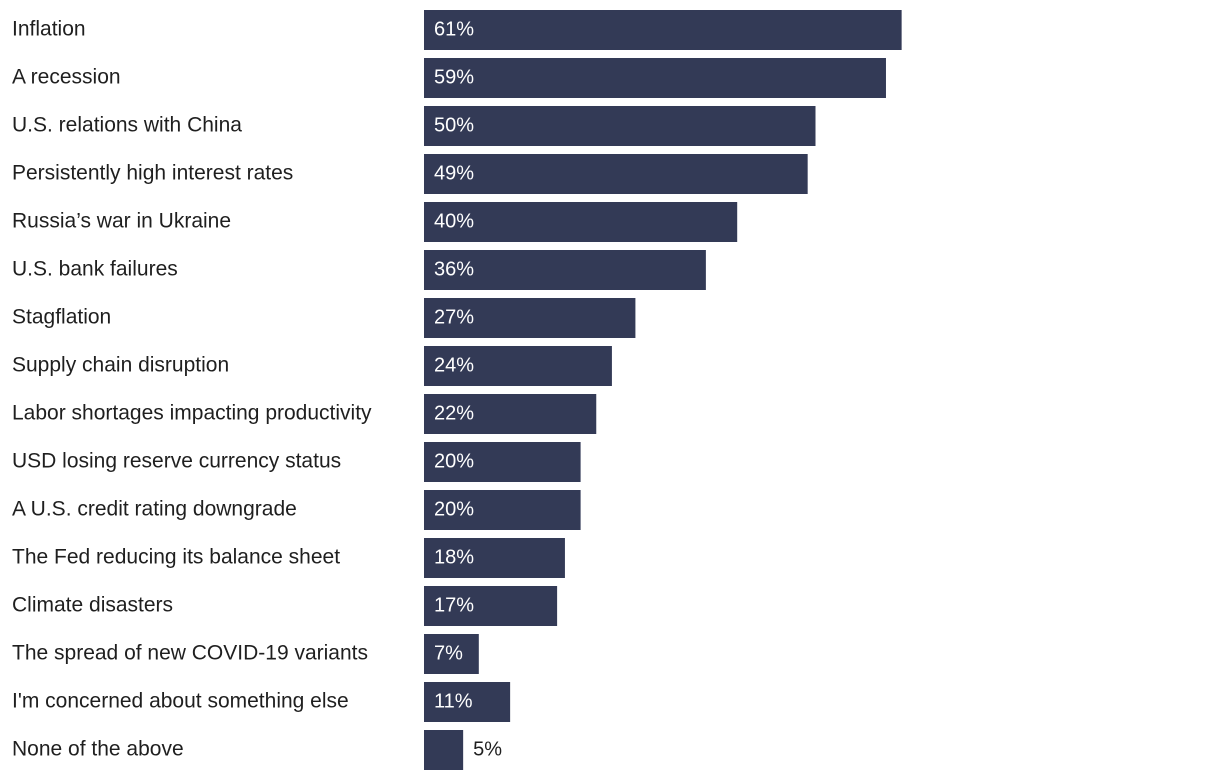 This screenshot has width=1220, height=780. I want to click on value-label: 24%, so click(454, 365).